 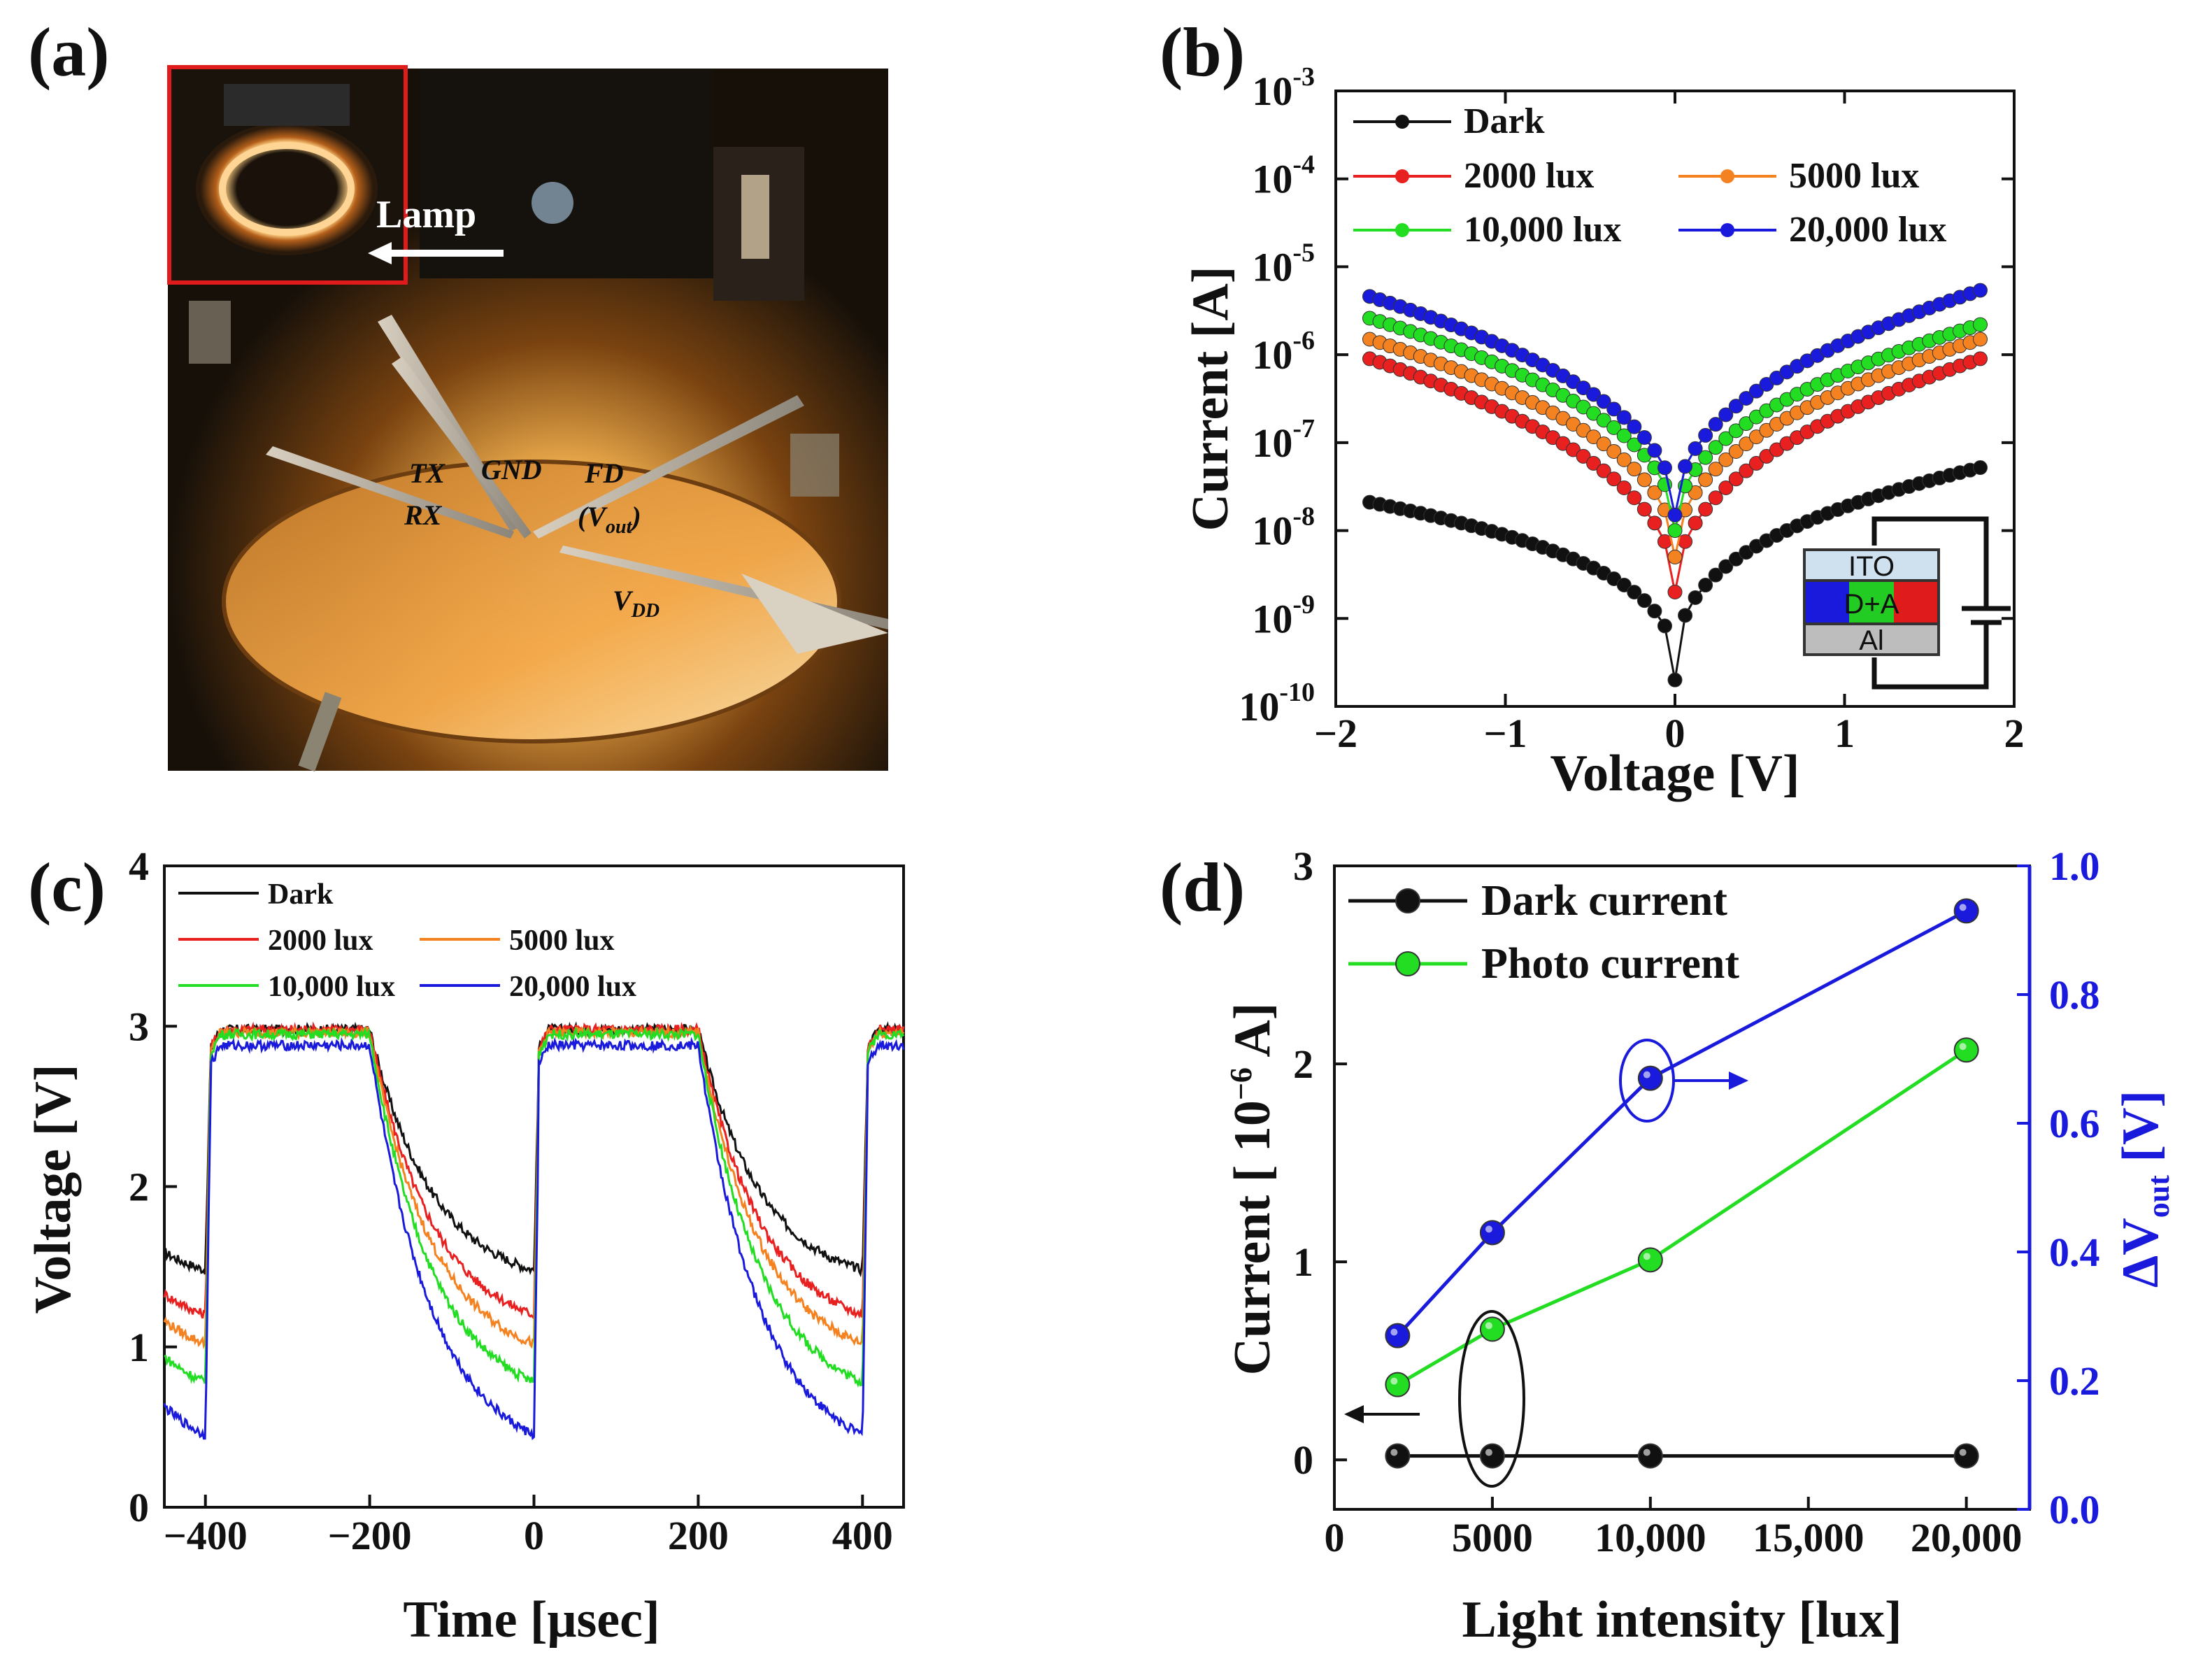 What do you see at coordinates (320, 941) in the screenshot?
I see `legend-label-c: 2000 lux` at bounding box center [320, 941].